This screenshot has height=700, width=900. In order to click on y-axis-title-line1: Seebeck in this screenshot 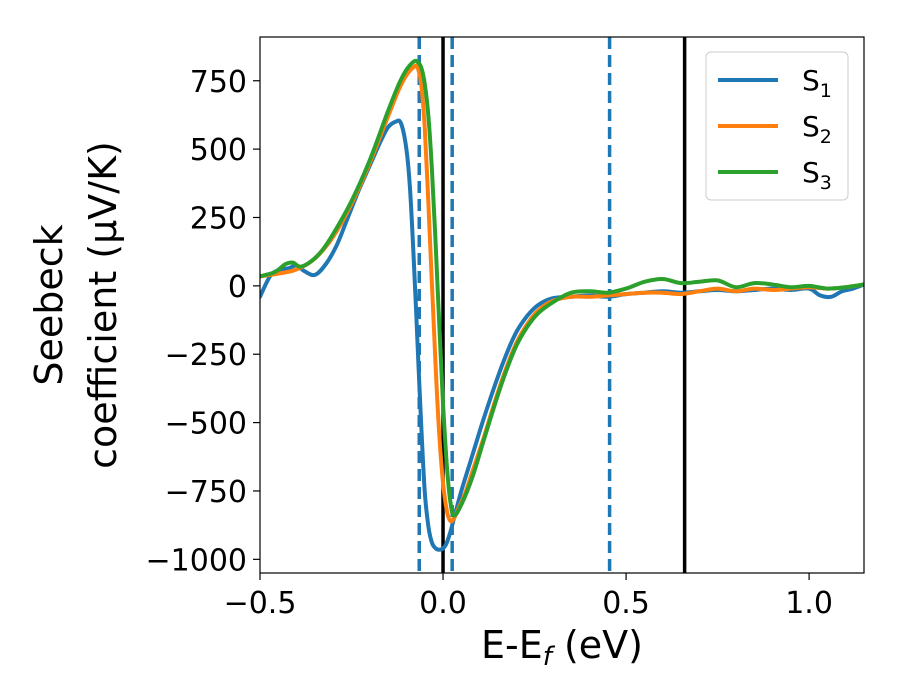, I will do `click(49, 304)`.